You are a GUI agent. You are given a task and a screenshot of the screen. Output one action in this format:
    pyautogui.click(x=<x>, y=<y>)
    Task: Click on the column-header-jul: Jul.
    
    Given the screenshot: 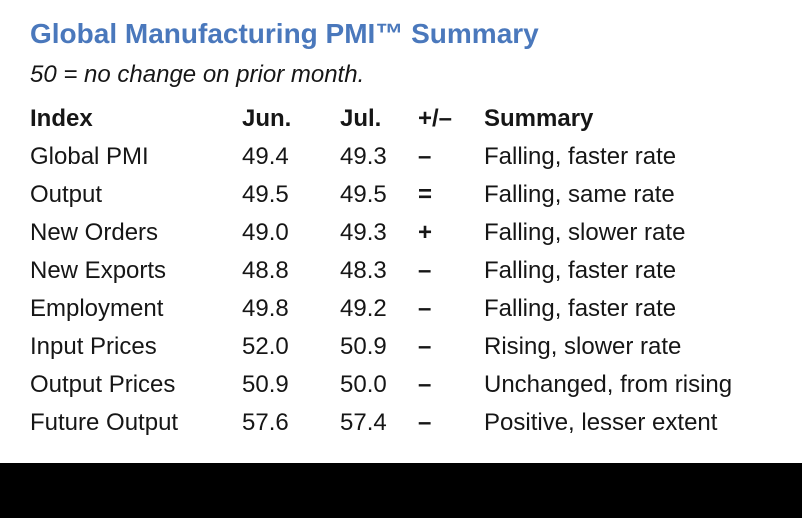 What is the action you would take?
    pyautogui.click(x=361, y=118)
    